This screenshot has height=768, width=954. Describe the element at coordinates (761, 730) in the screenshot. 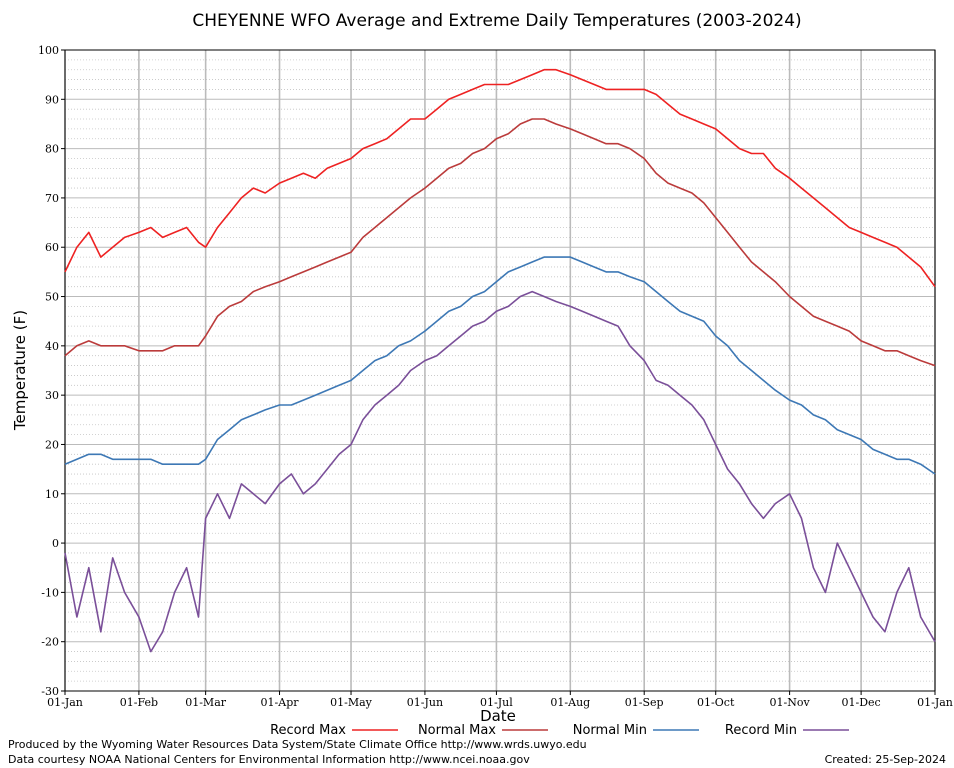

I see `legend-label: Record Min` at that location.